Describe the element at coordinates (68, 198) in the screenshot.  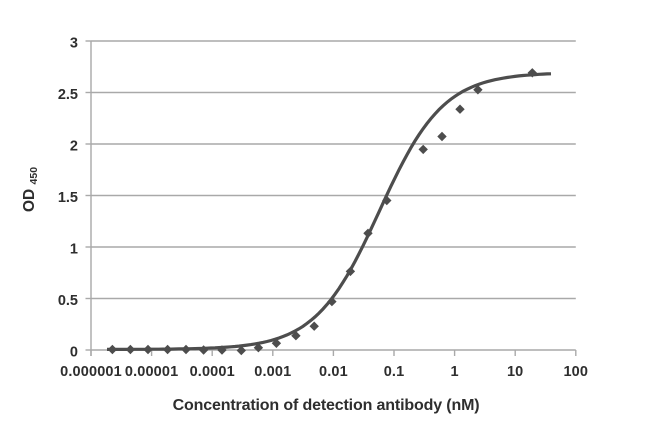
I see `svg-text: 1.5` at that location.